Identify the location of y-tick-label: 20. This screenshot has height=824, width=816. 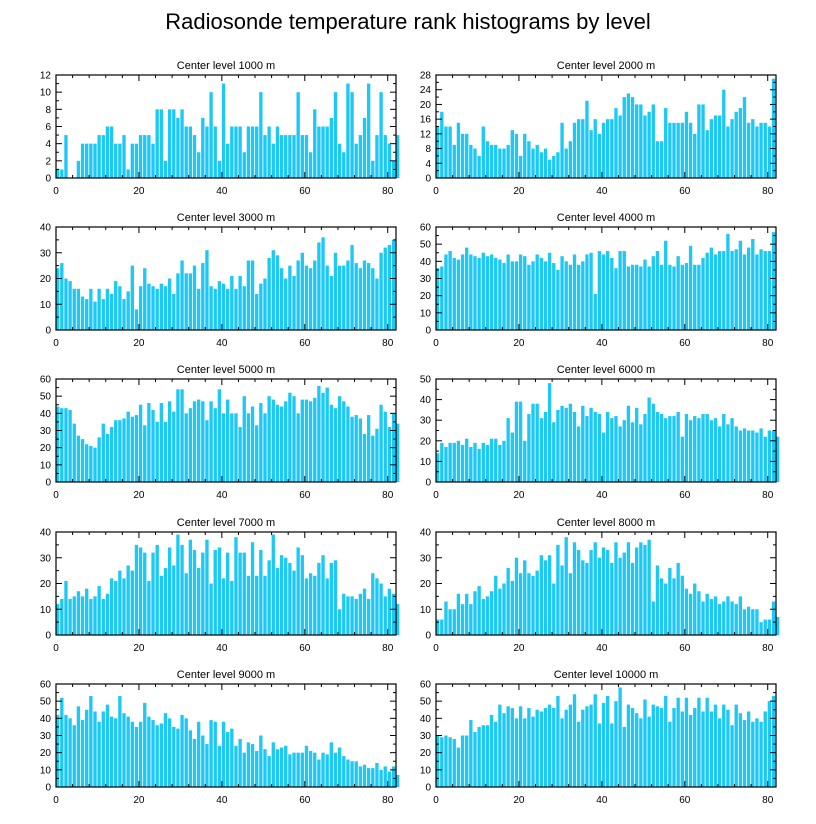
(426, 753).